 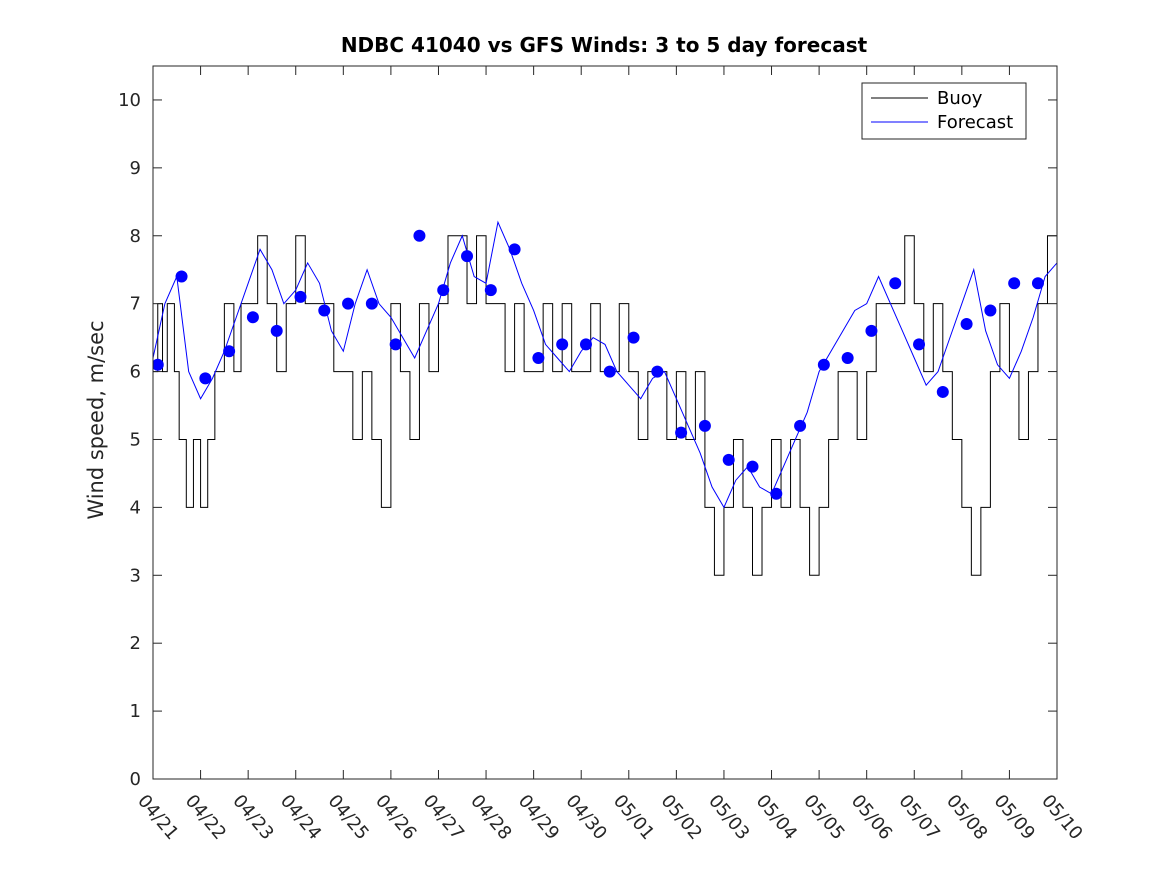 What do you see at coordinates (135, 575) in the screenshot?
I see `y-tick-label: 3` at bounding box center [135, 575].